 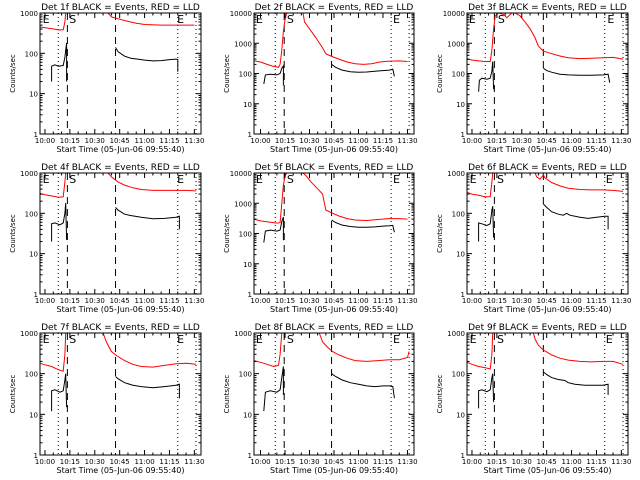 I want to click on panel-title: Det 1f BLACK = Events, RED = LLD, so click(x=120, y=8).